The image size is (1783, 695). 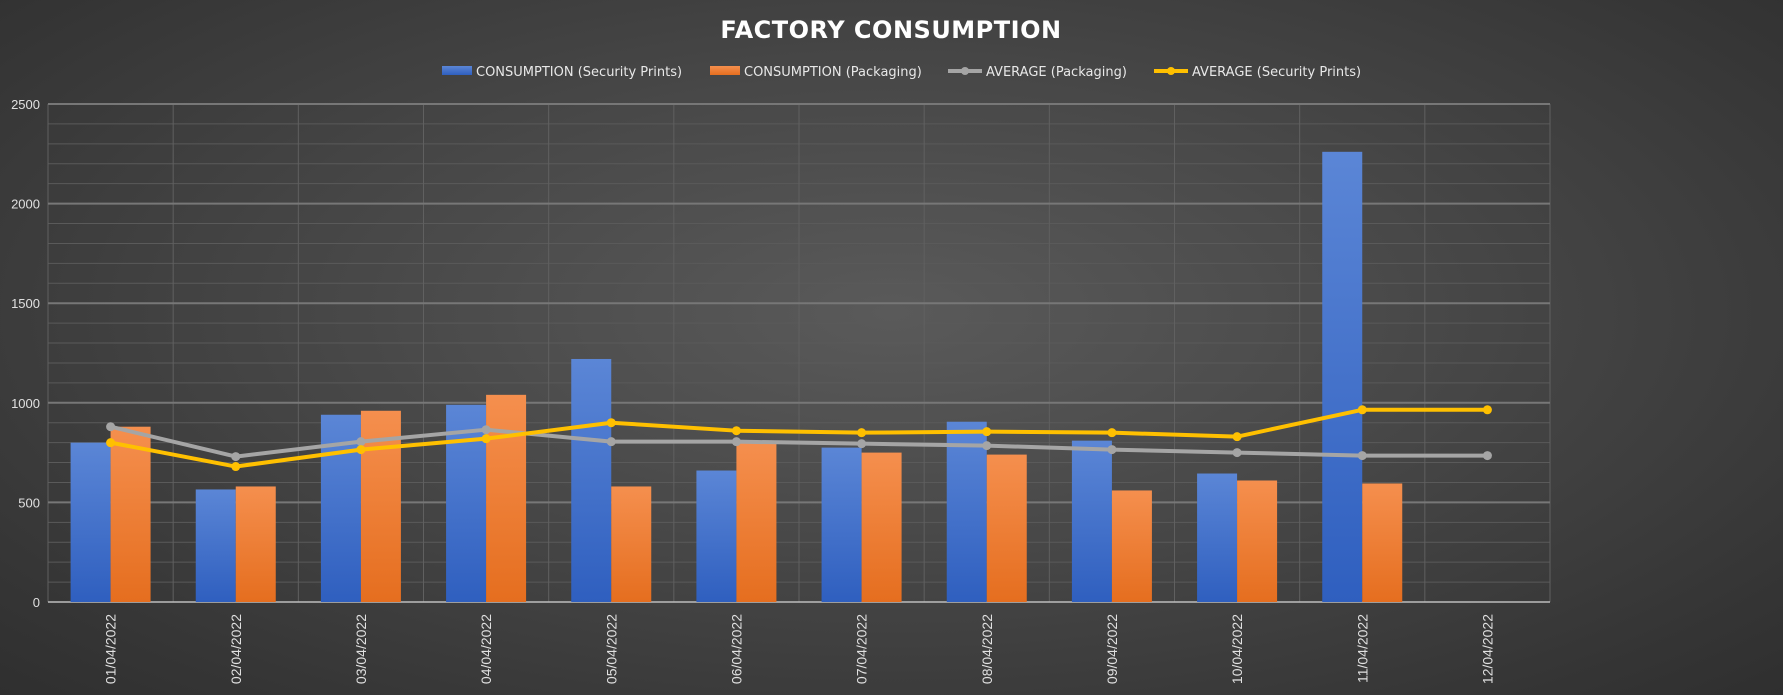 I want to click on x-tick-label: 04/04/2022, so click(x=486, y=649).